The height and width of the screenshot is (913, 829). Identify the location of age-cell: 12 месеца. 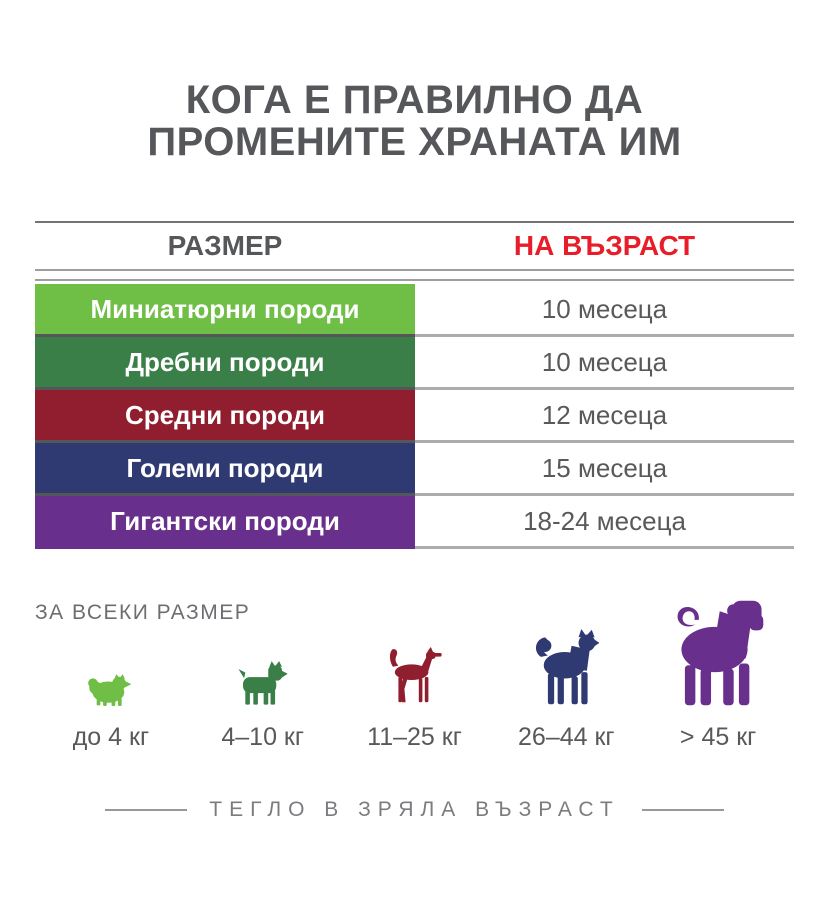
(604, 417).